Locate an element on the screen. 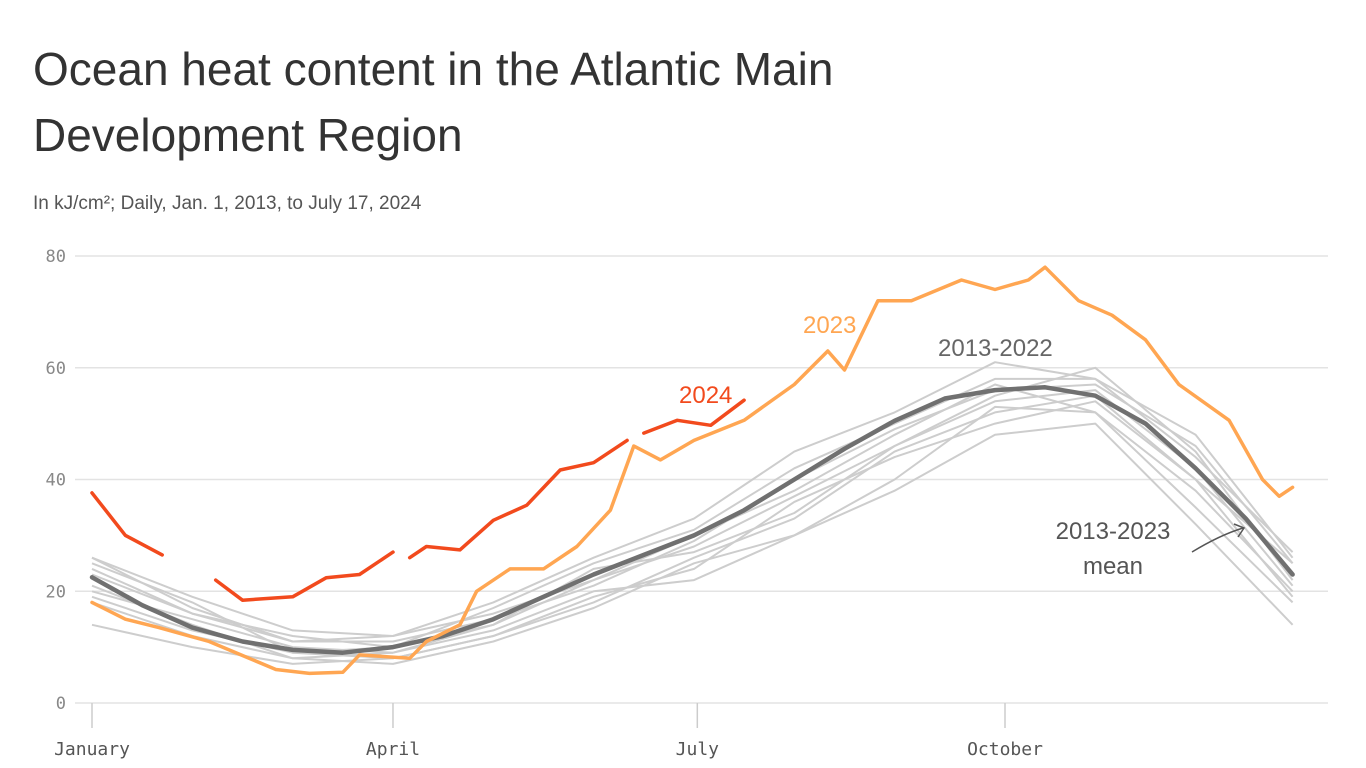  y-tick-label: 80 is located at coordinates (56, 257).